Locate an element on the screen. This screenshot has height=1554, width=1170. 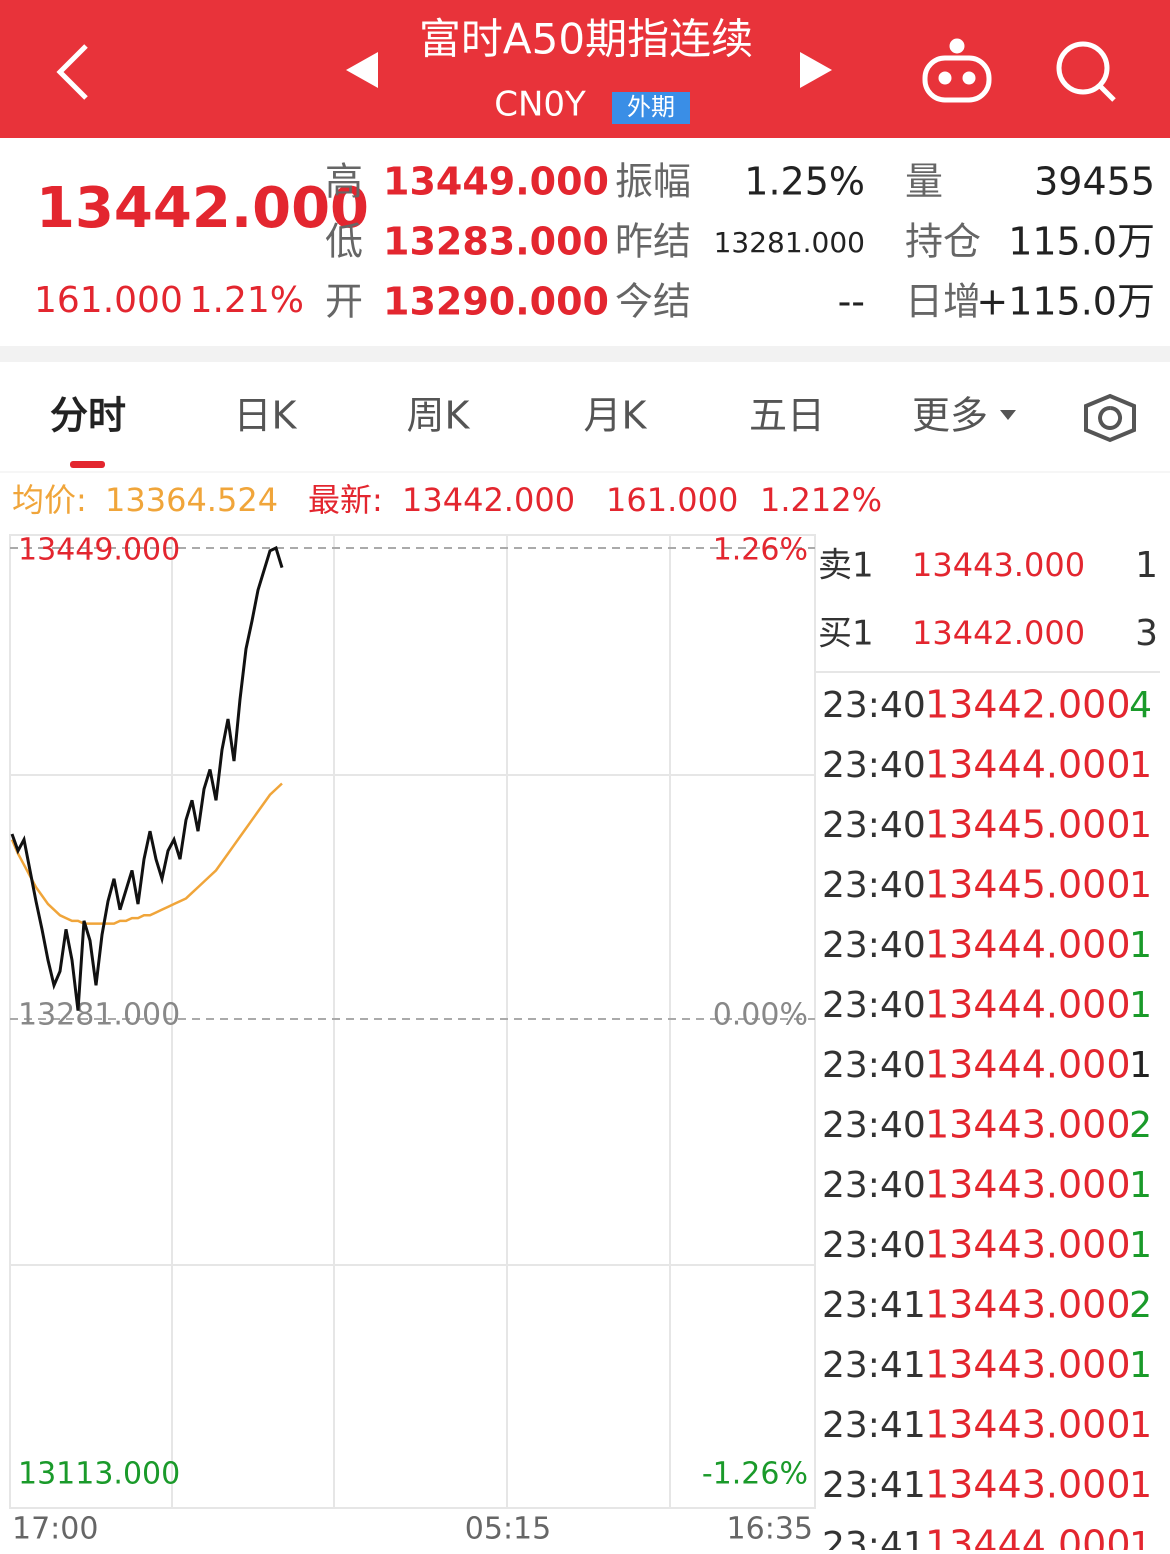
x-tick-label: 17:00 is located at coordinates (55, 1529).